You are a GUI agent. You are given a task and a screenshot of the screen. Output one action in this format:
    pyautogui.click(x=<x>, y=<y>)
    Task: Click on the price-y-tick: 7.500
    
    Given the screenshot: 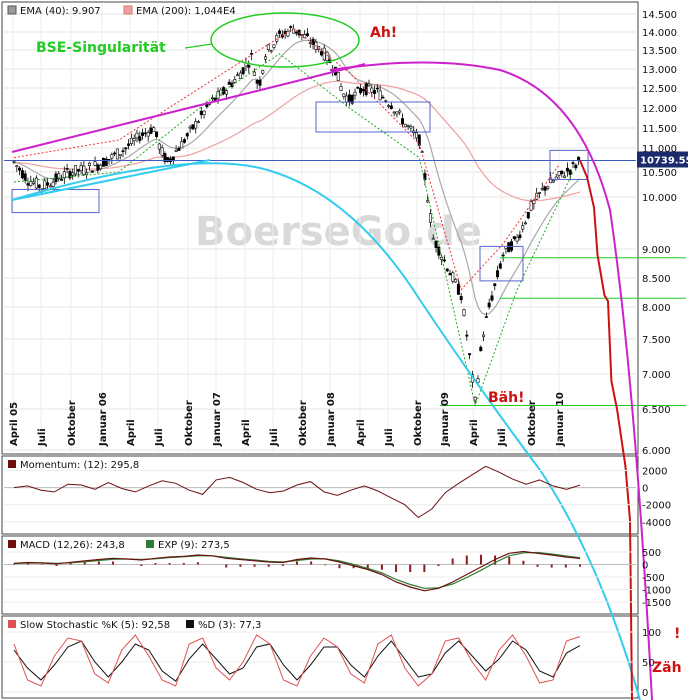 What is the action you would take?
    pyautogui.click(x=656, y=340)
    